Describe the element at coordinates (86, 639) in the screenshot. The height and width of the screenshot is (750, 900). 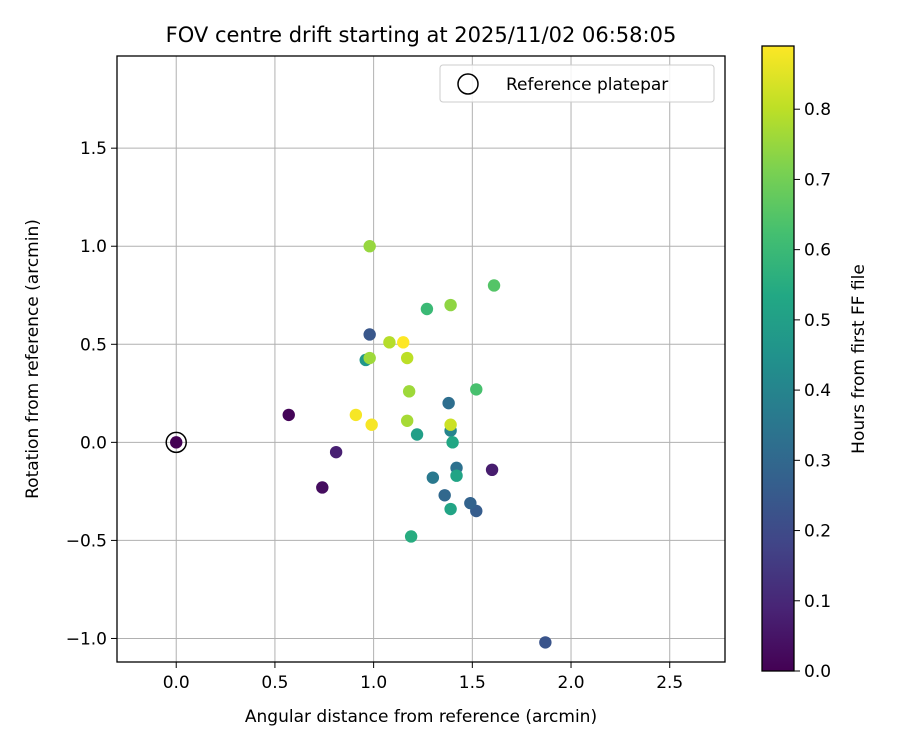
I see `y-tick-label: −1.0` at that location.